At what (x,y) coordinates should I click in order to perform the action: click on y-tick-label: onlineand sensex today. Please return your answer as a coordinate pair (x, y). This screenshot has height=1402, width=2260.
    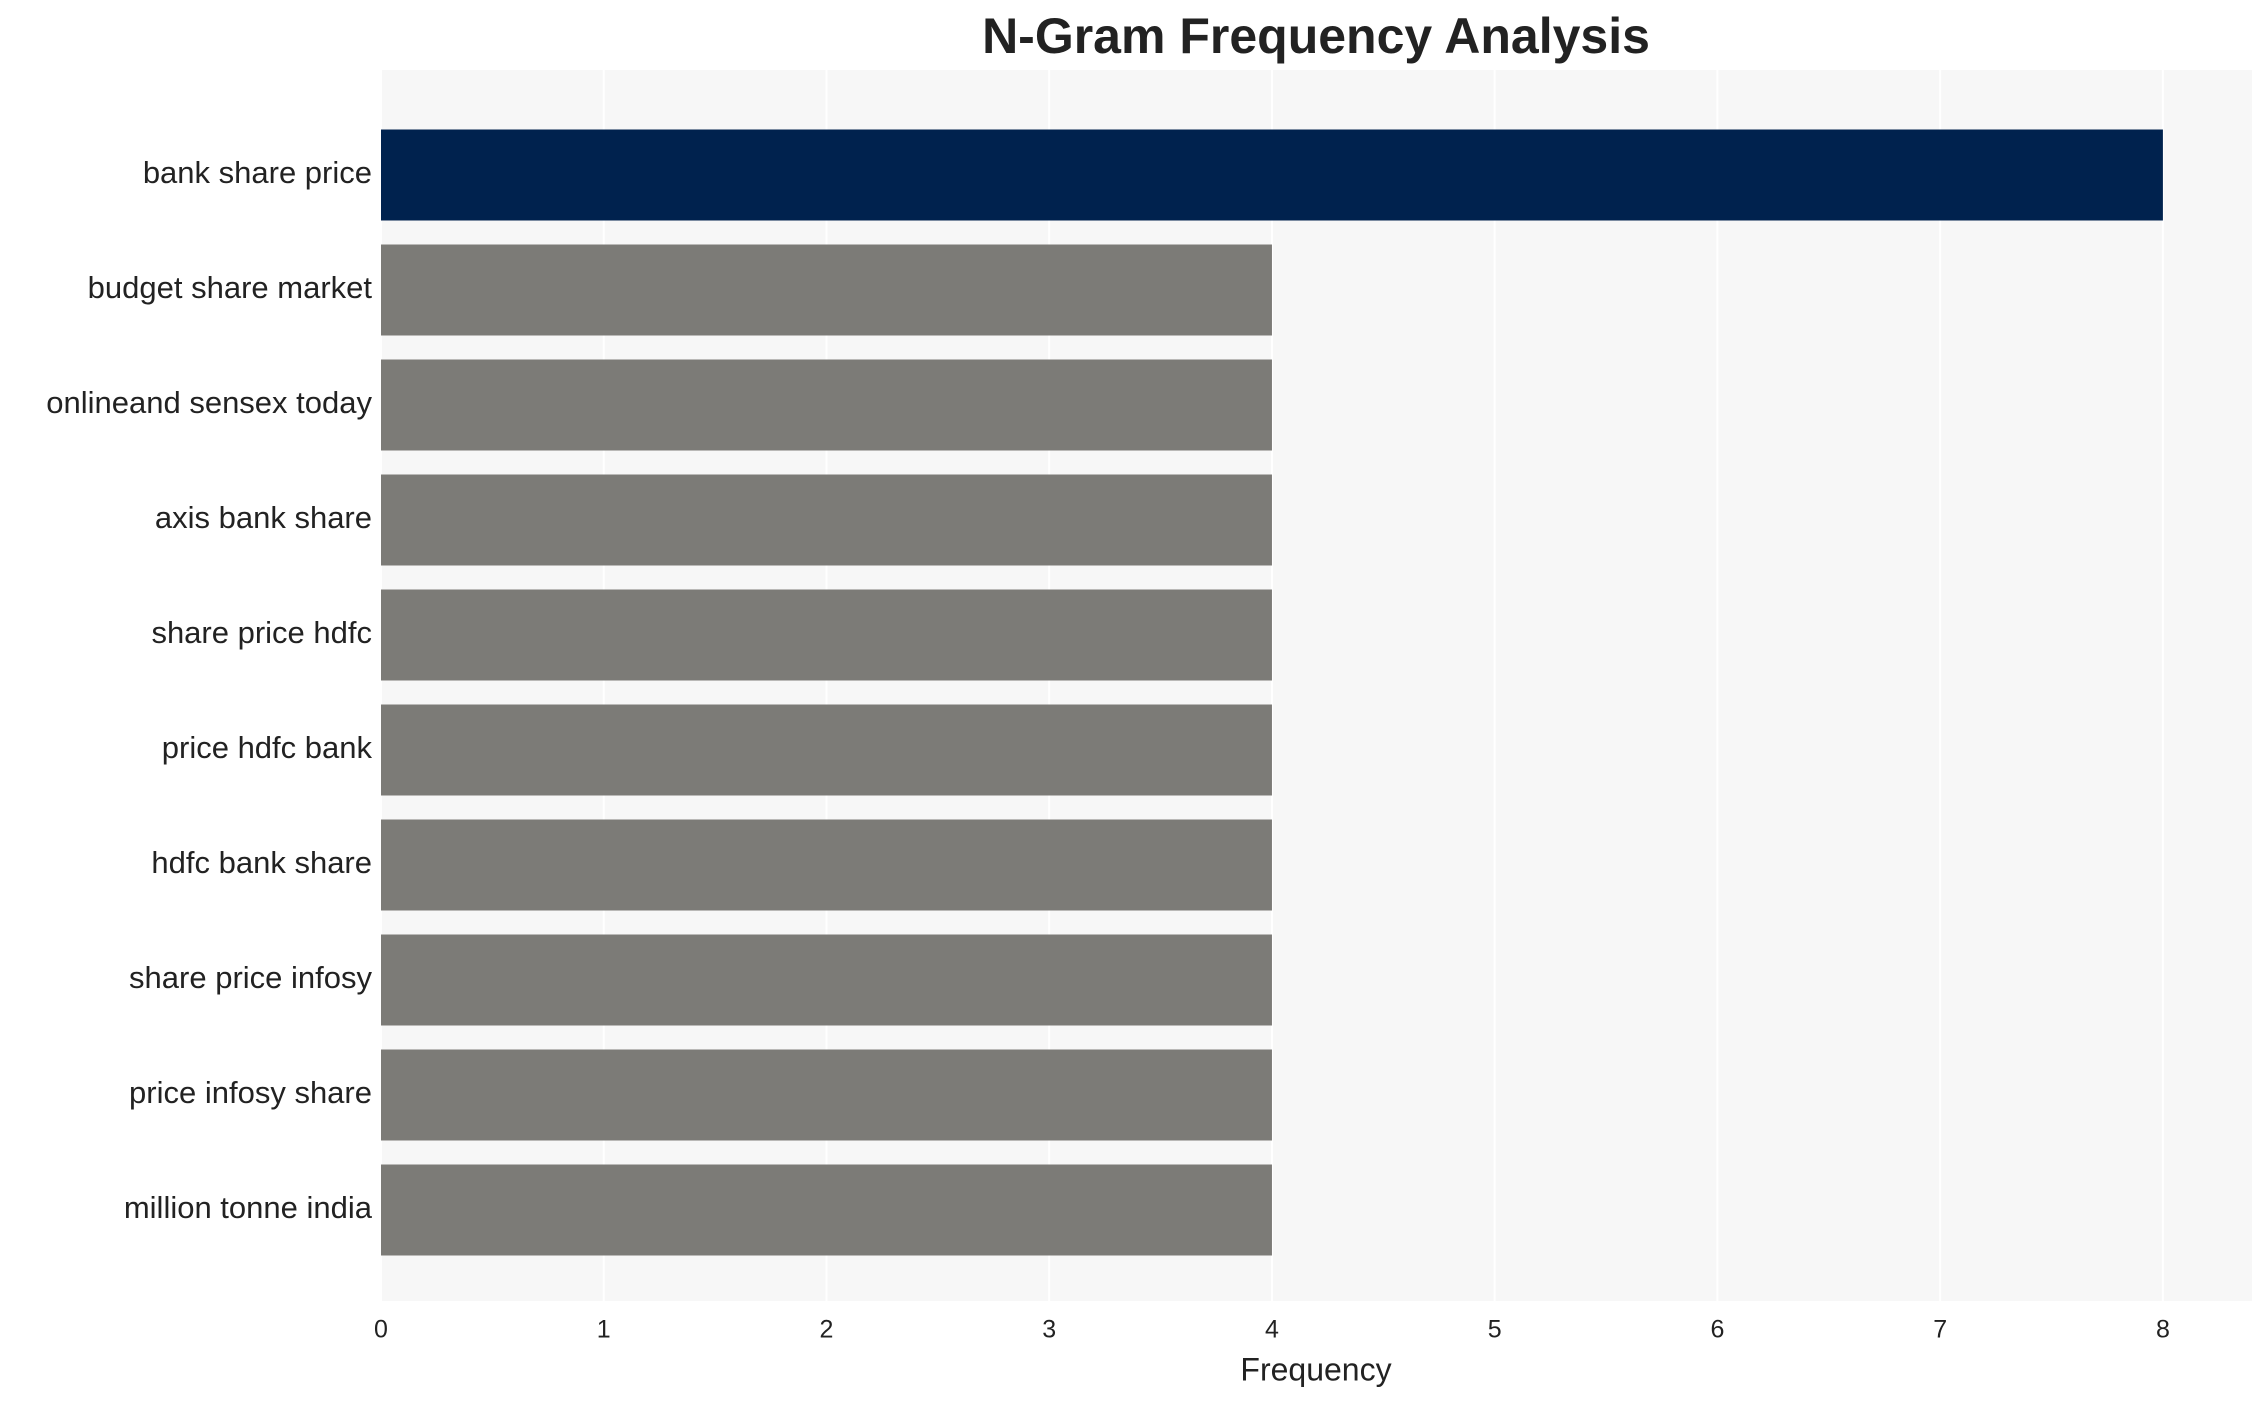
    Looking at the image, I should click on (209, 402).